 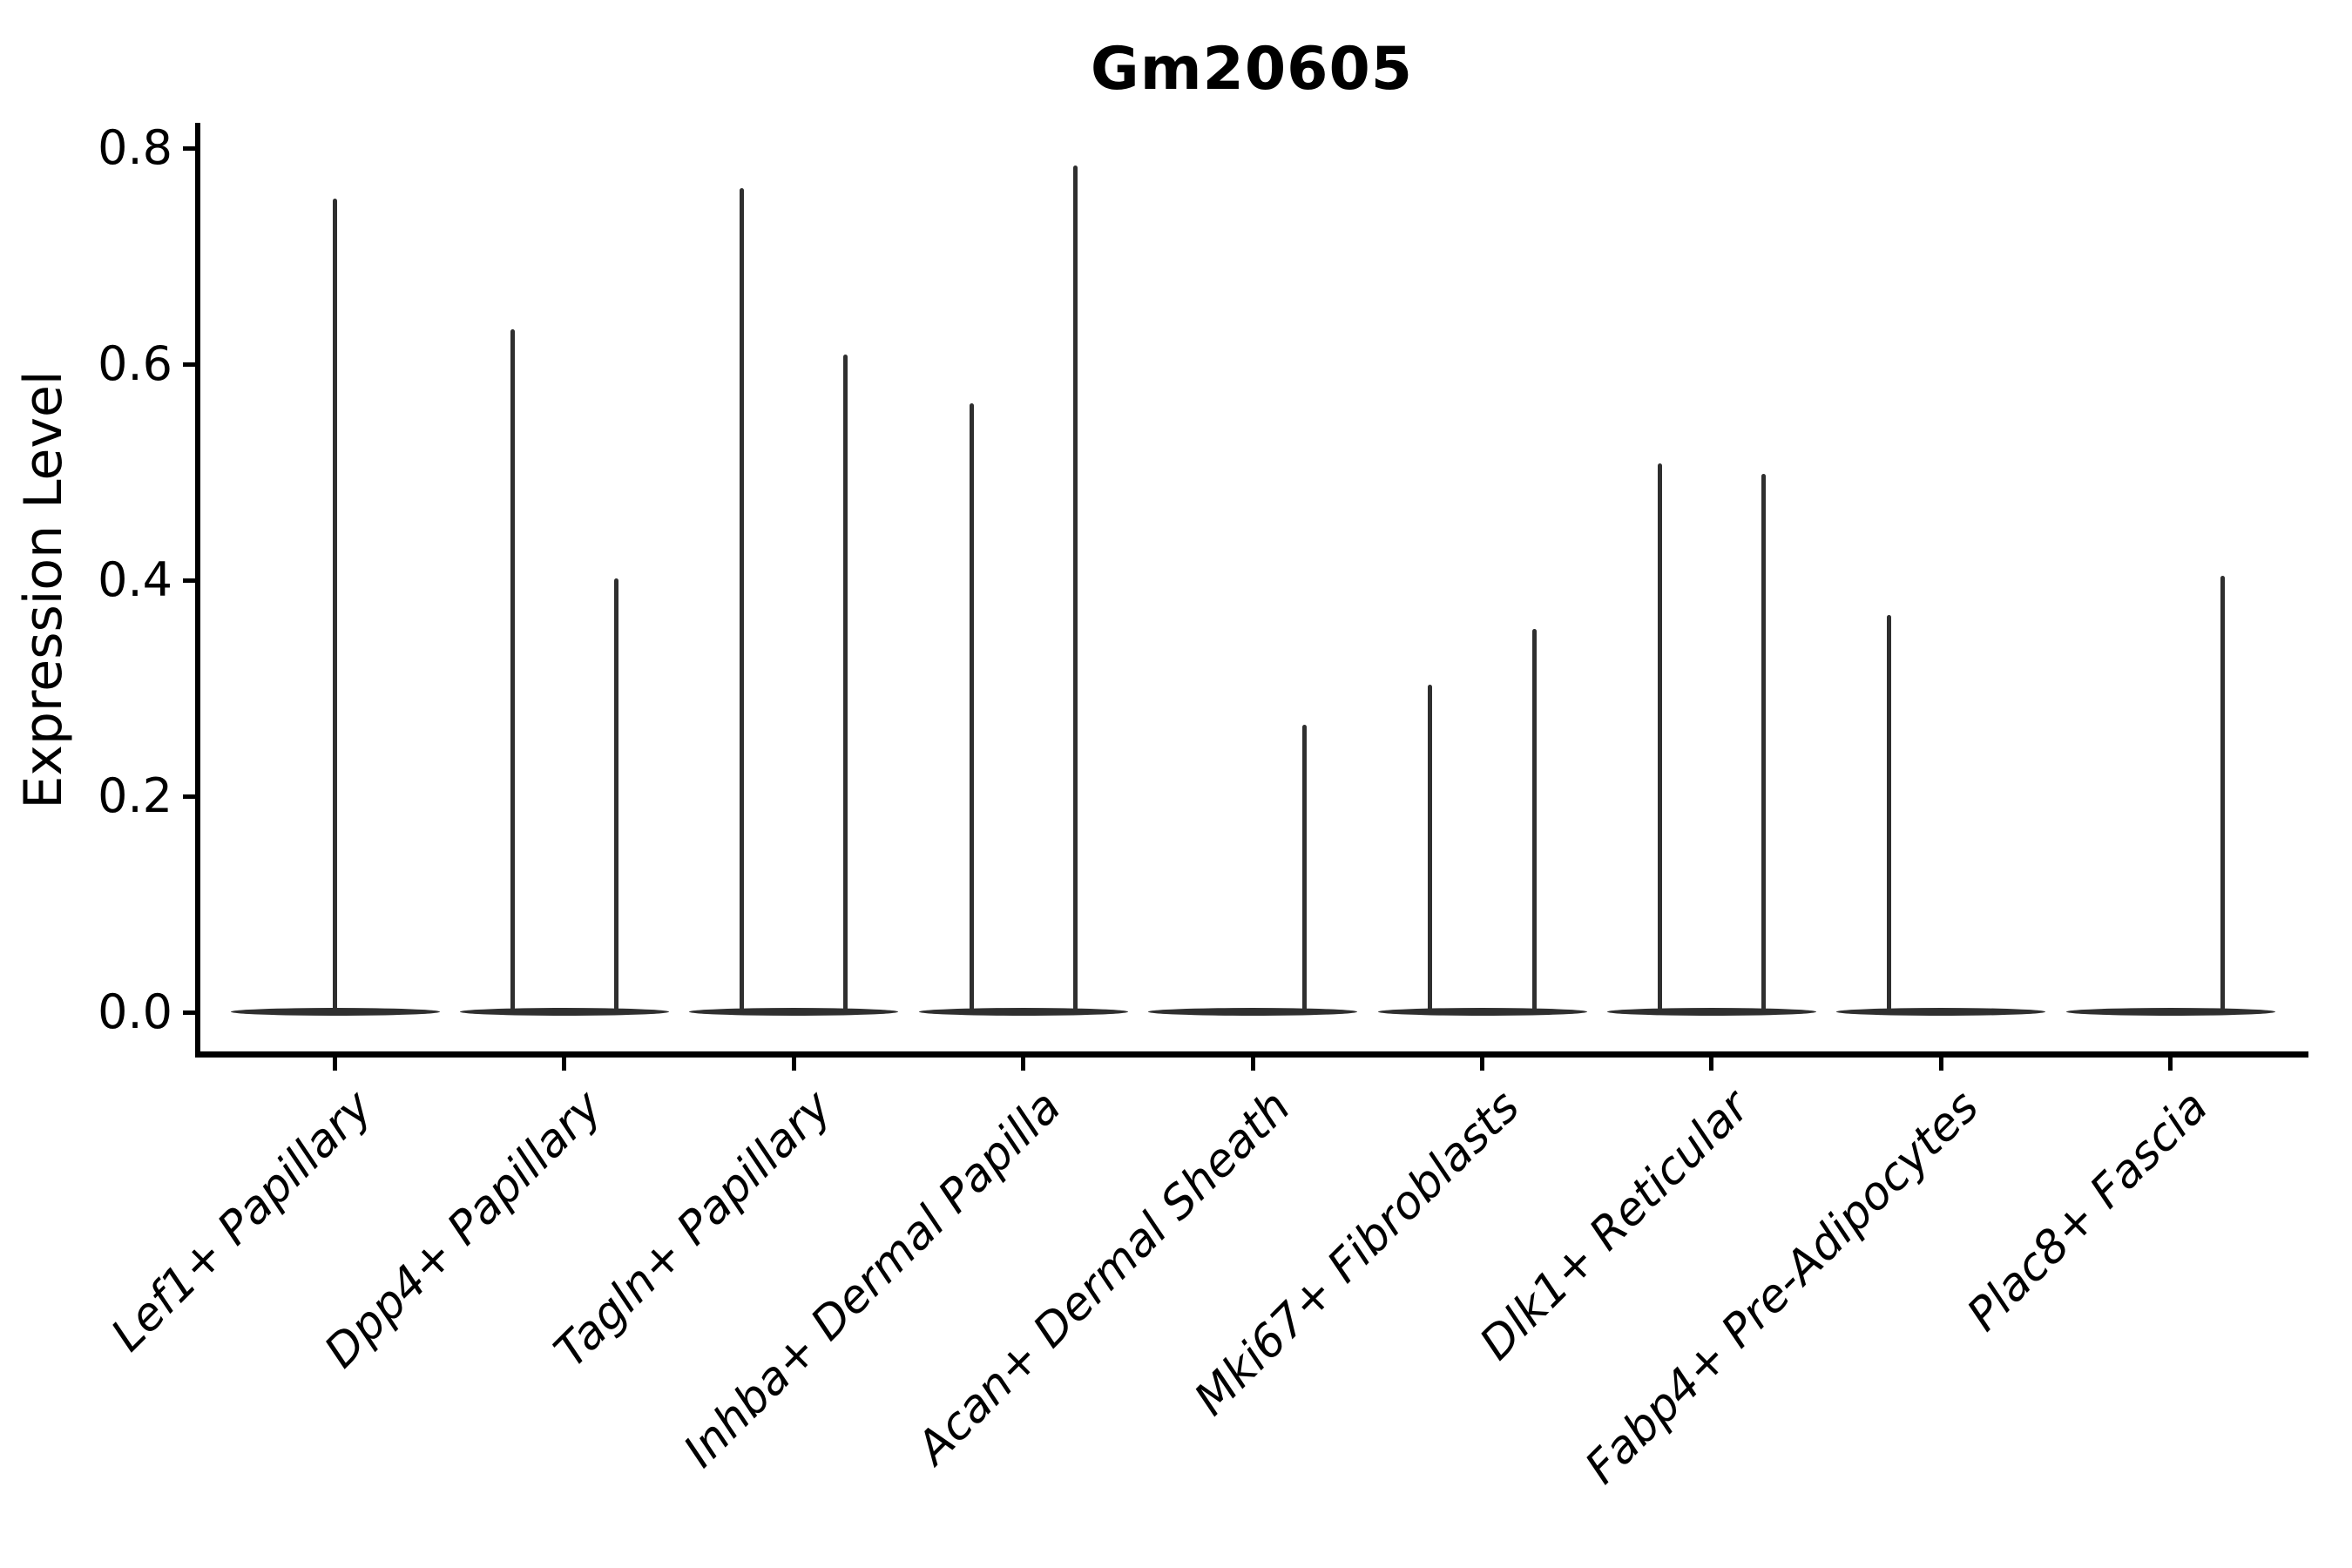 What do you see at coordinates (135, 147) in the screenshot?
I see `y-tick-label: 0.8` at bounding box center [135, 147].